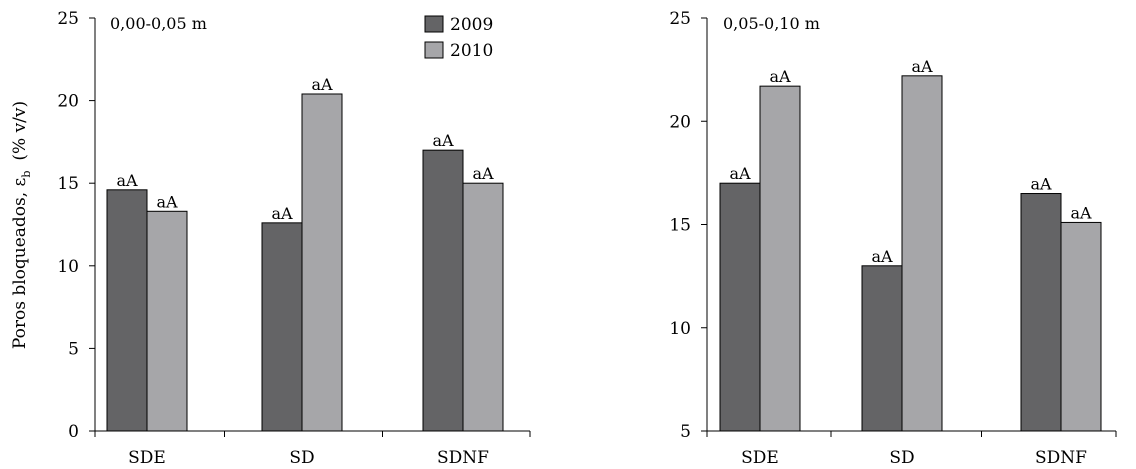 The width and height of the screenshot is (1136, 469). Describe the element at coordinates (26, 174) in the screenshot. I see `y-axis-label-subscript: b` at that location.